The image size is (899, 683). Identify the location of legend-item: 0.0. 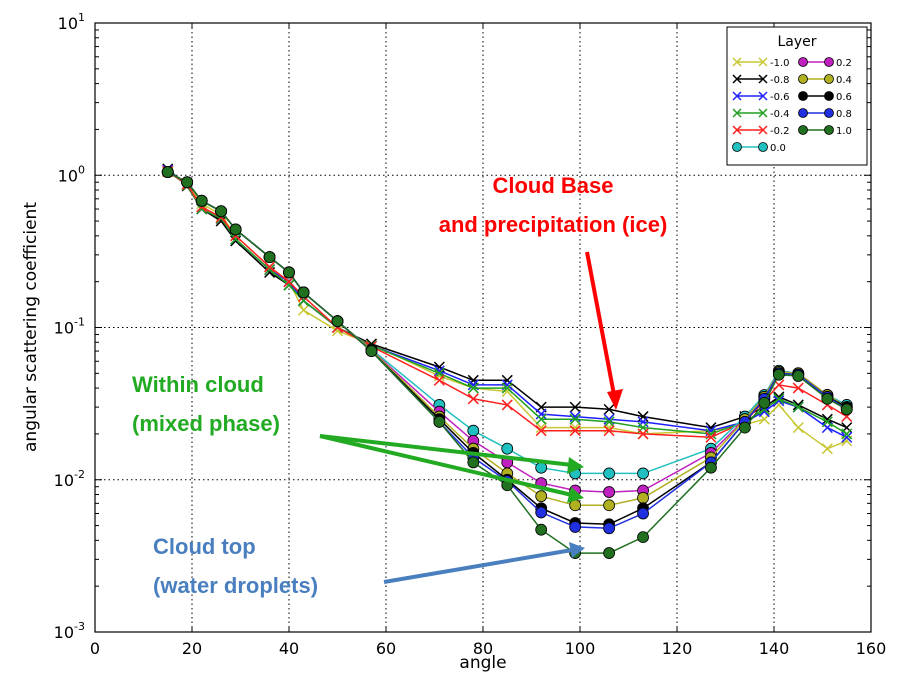
(759, 148).